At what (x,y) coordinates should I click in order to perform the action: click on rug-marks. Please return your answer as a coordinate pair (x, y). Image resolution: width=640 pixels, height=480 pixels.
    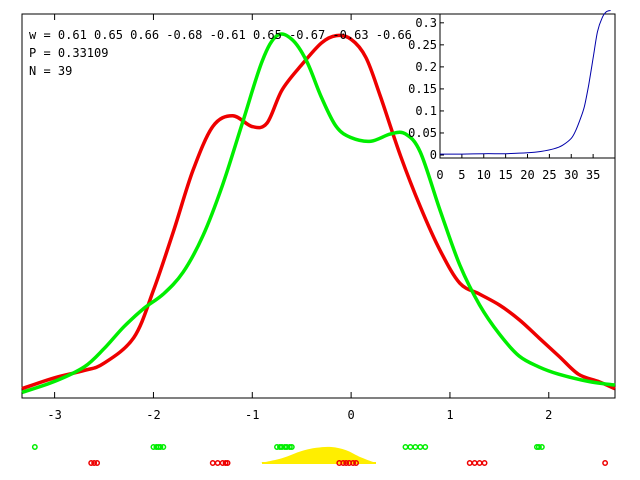
    Looking at the image, I should click on (320, 455).